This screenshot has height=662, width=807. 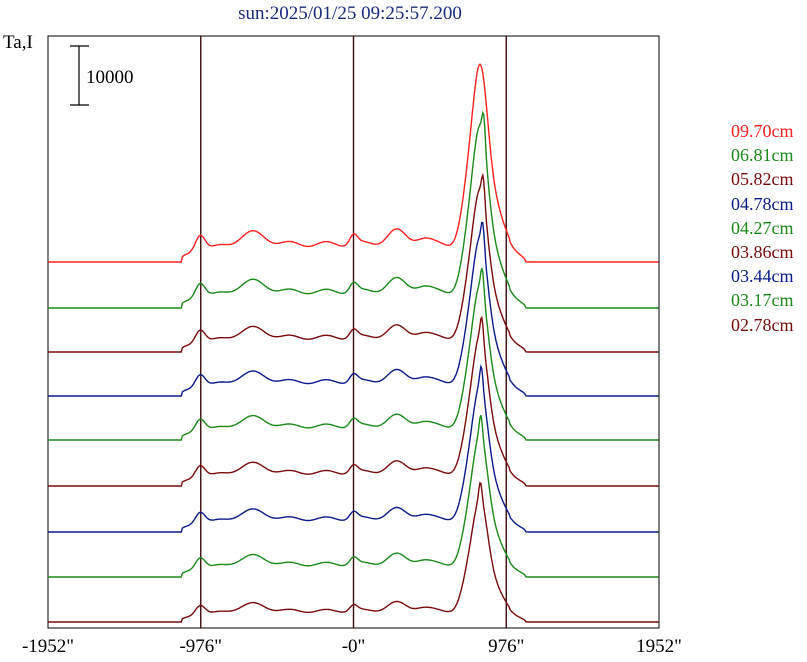 What do you see at coordinates (506, 646) in the screenshot?
I see `x-tick-label: 976"` at bounding box center [506, 646].